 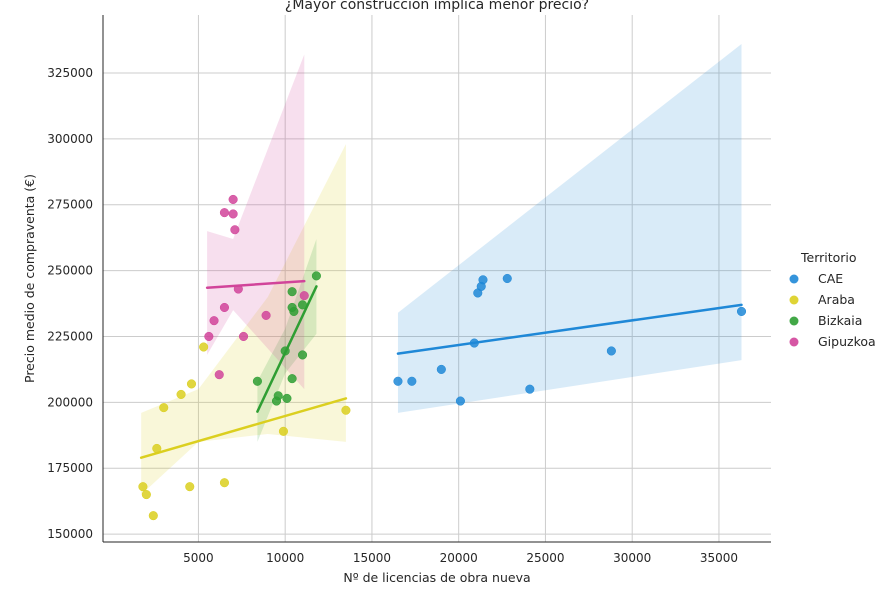 What do you see at coordinates (29, 278) in the screenshot?
I see `y-axis-label: Precio medio de compraventa (€)` at bounding box center [29, 278].